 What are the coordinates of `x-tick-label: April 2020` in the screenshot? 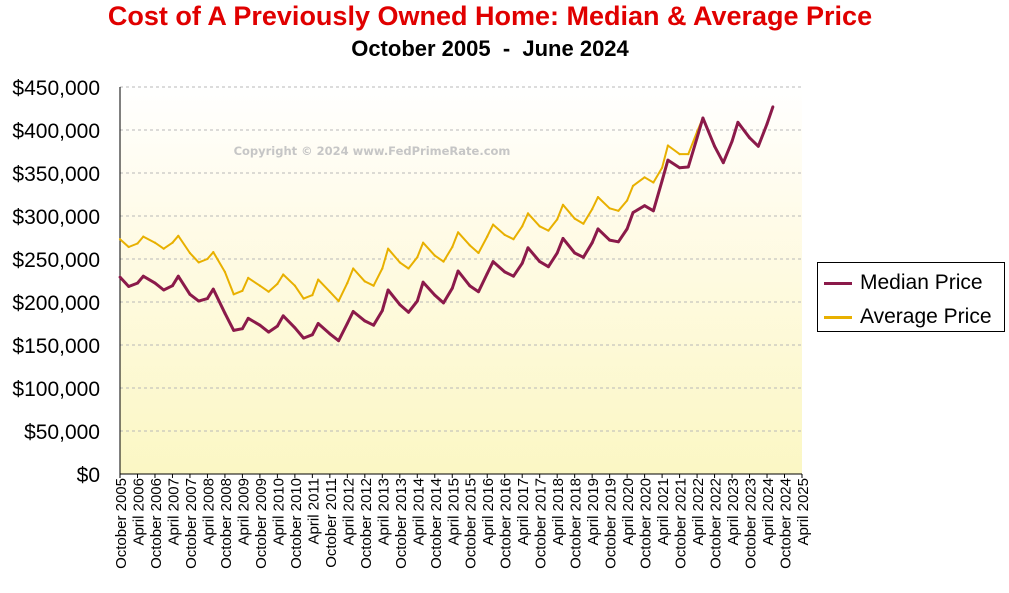 It's located at (628, 512).